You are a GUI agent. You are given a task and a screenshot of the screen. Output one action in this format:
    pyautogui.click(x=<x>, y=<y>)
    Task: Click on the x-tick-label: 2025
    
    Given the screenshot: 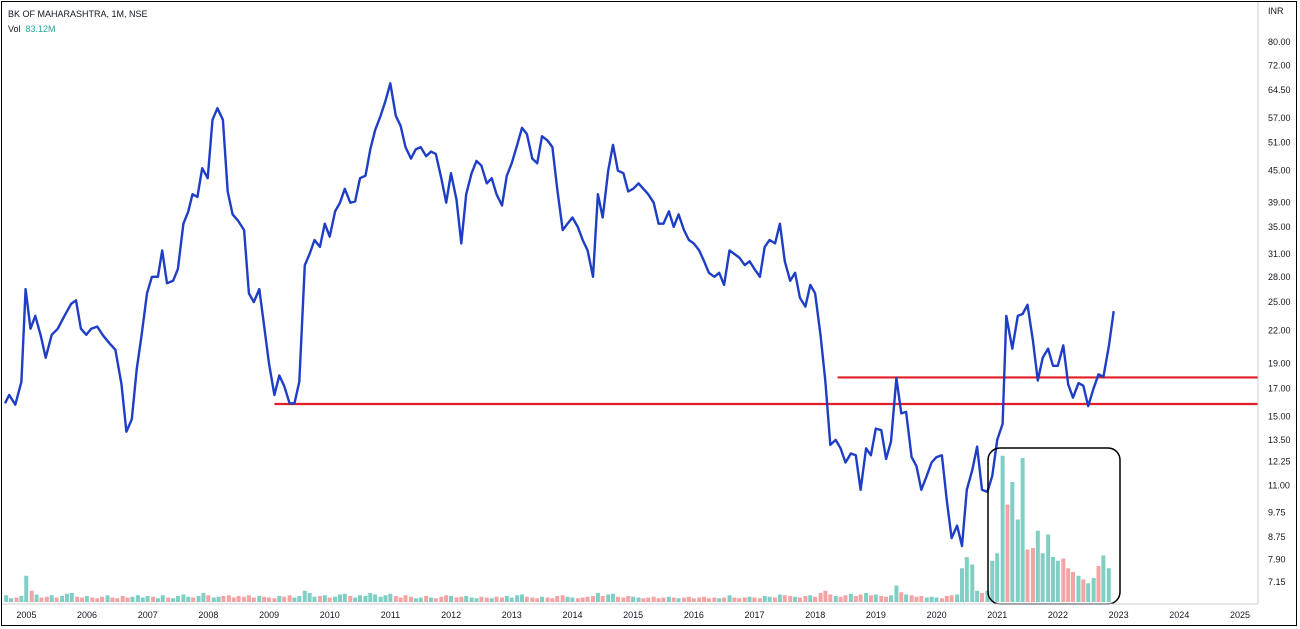 What is the action you would take?
    pyautogui.click(x=1240, y=615)
    